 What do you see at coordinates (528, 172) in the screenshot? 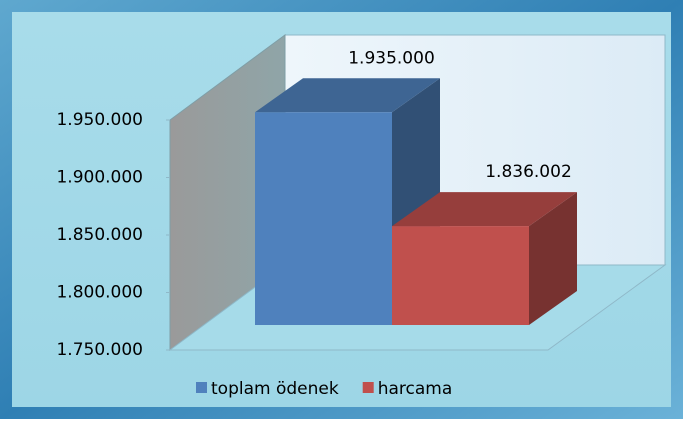
I see `data-label: 1.836.002` at bounding box center [528, 172].